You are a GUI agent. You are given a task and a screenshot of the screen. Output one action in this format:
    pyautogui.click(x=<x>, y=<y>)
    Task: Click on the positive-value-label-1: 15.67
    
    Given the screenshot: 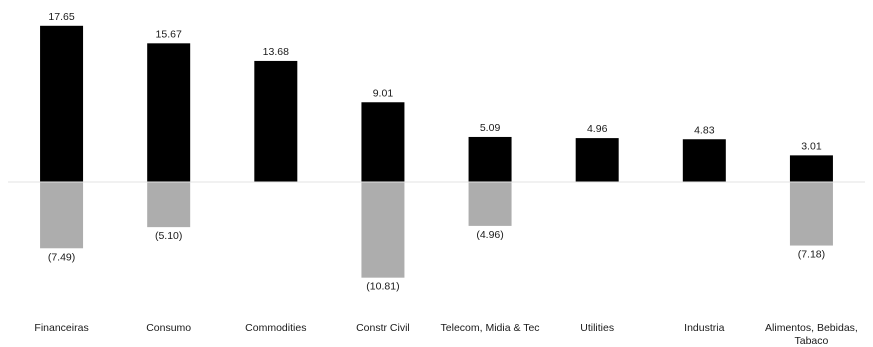 What is the action you would take?
    pyautogui.click(x=169, y=34)
    